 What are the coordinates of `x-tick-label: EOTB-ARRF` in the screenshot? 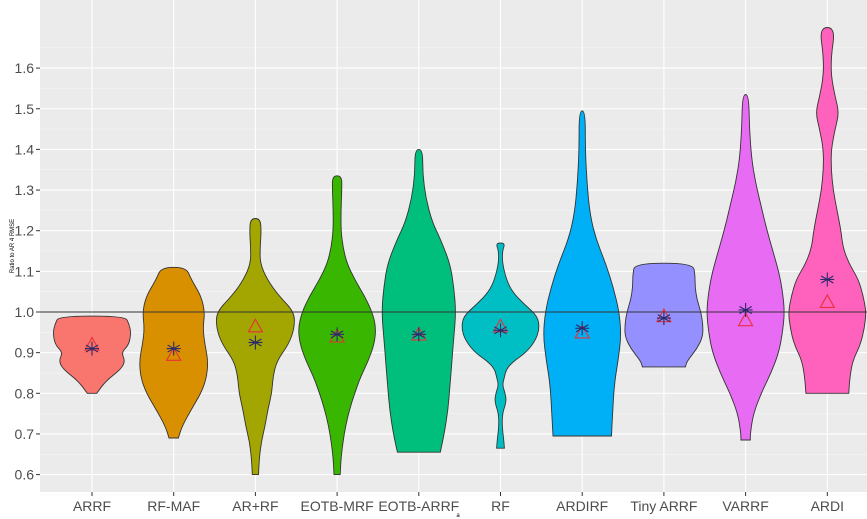 It's located at (418, 506).